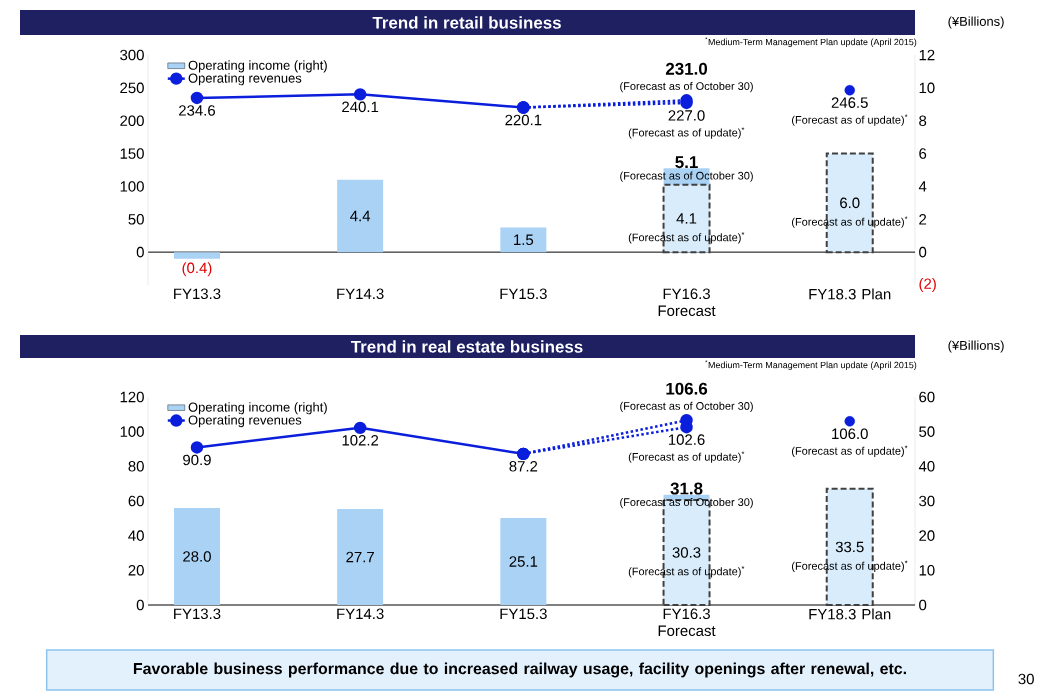  I want to click on text: Favorable business performance due to increased railway usage, facility openings after renewal, etc., so click(519, 670).